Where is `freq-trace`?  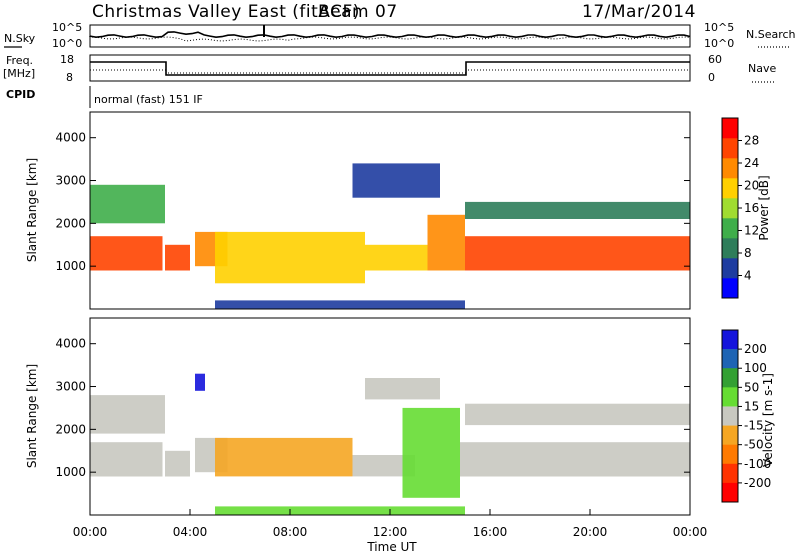
freq-trace is located at coordinates (390, 68).